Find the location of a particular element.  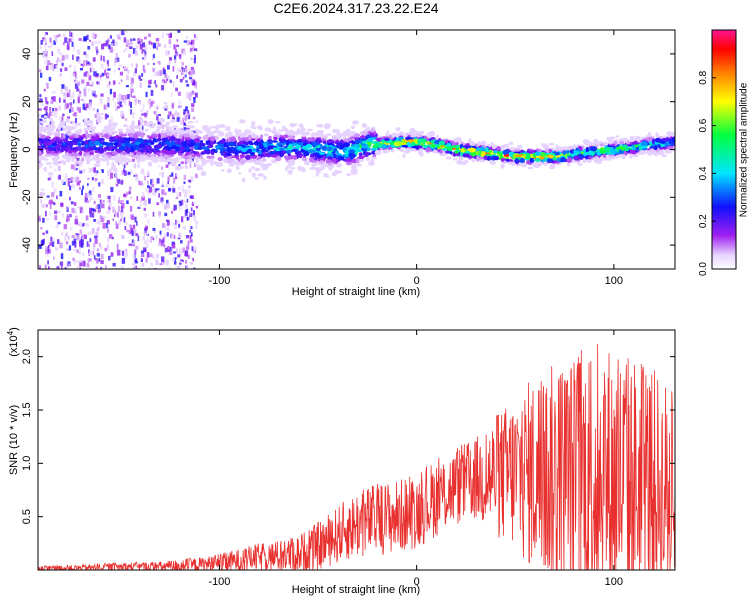

colorbar-gradient is located at coordinates (724, 149).